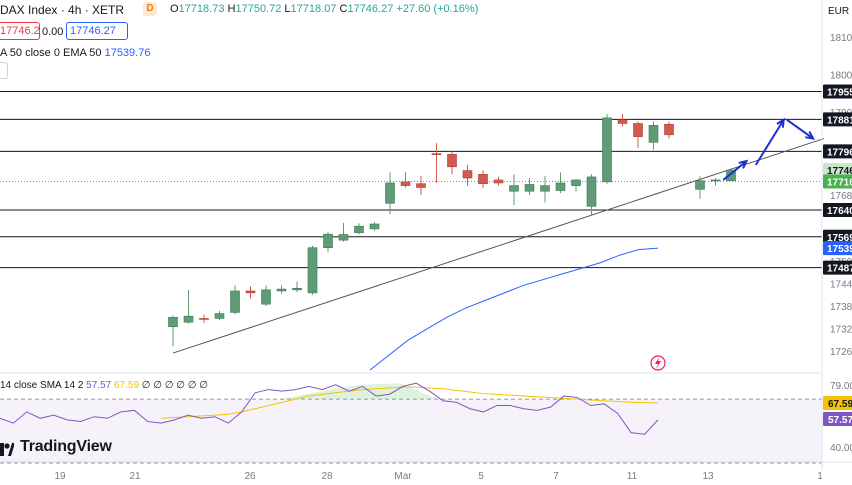 Image resolution: width=852 pixels, height=485 pixels. Describe the element at coordinates (329, 408) in the screenshot. I see `rsi-line` at that location.